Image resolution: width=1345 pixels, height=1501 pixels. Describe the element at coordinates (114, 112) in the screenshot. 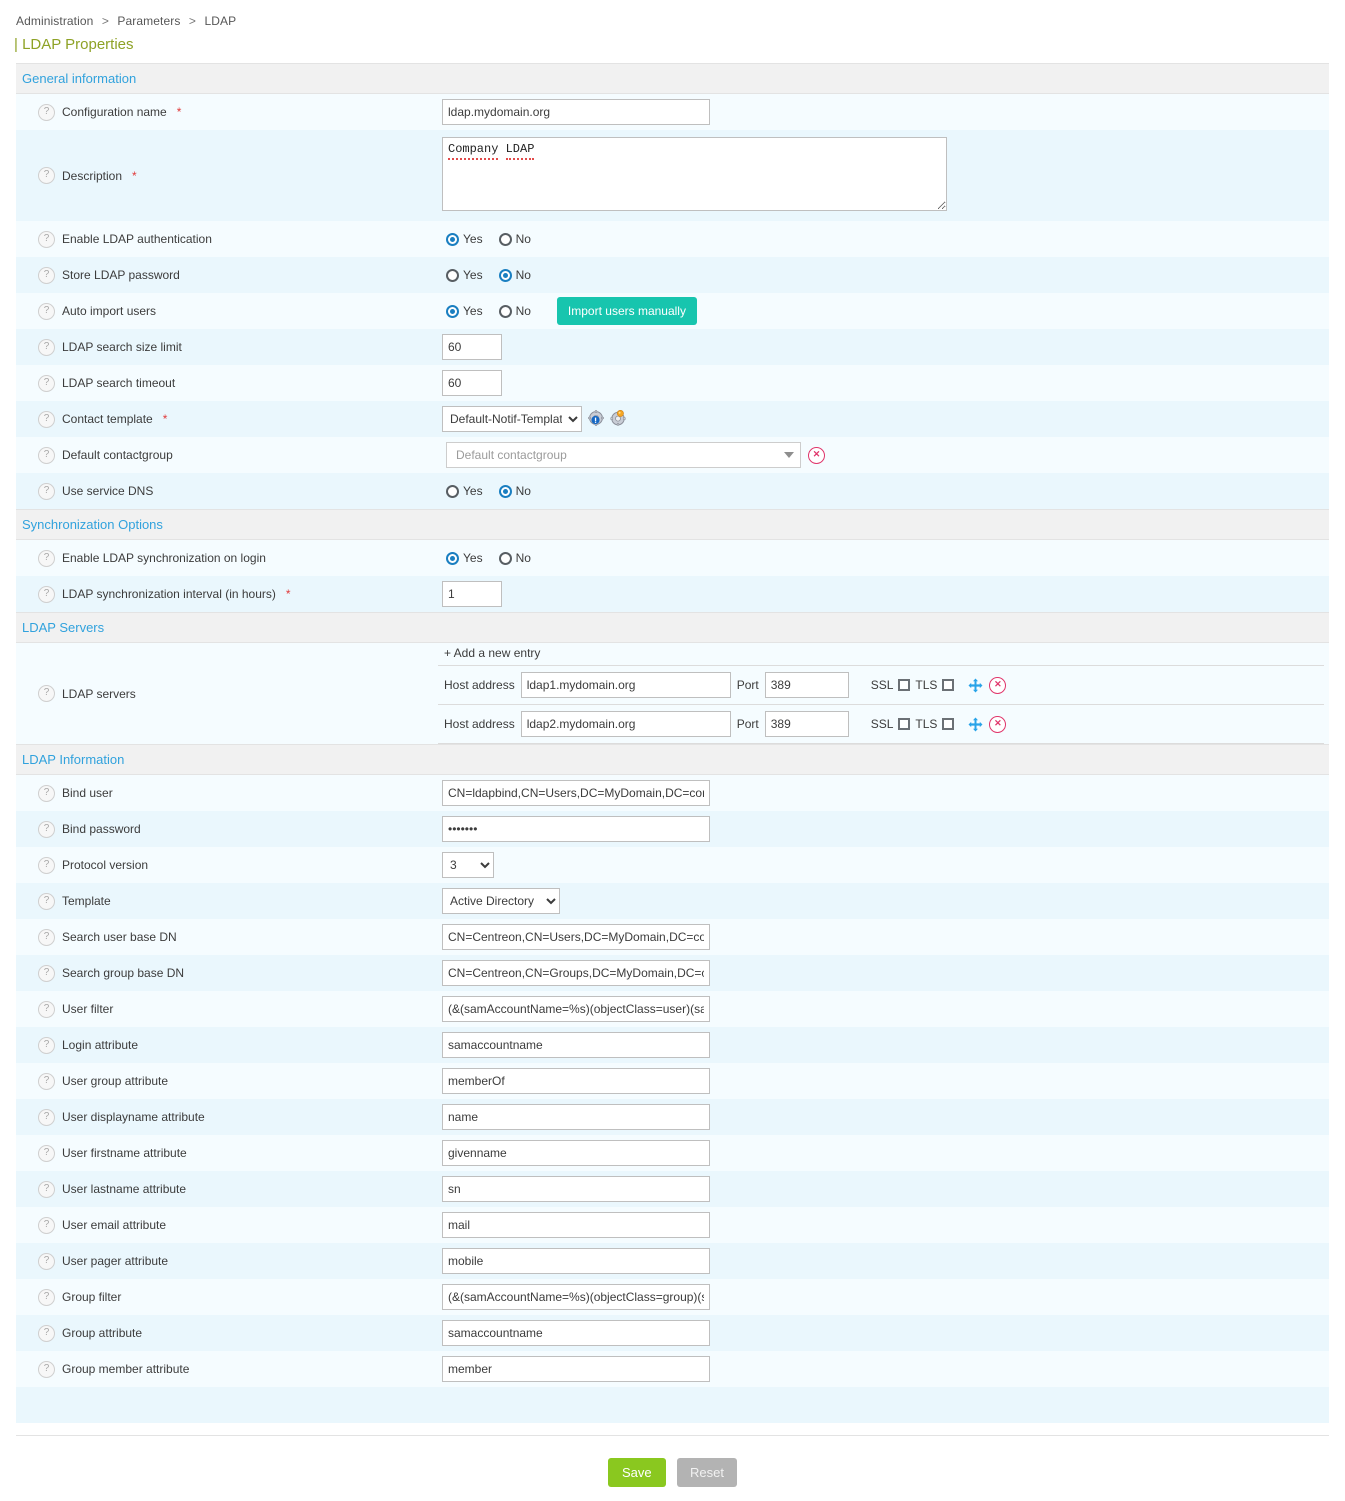

I see `field-label: Configuration name` at that location.